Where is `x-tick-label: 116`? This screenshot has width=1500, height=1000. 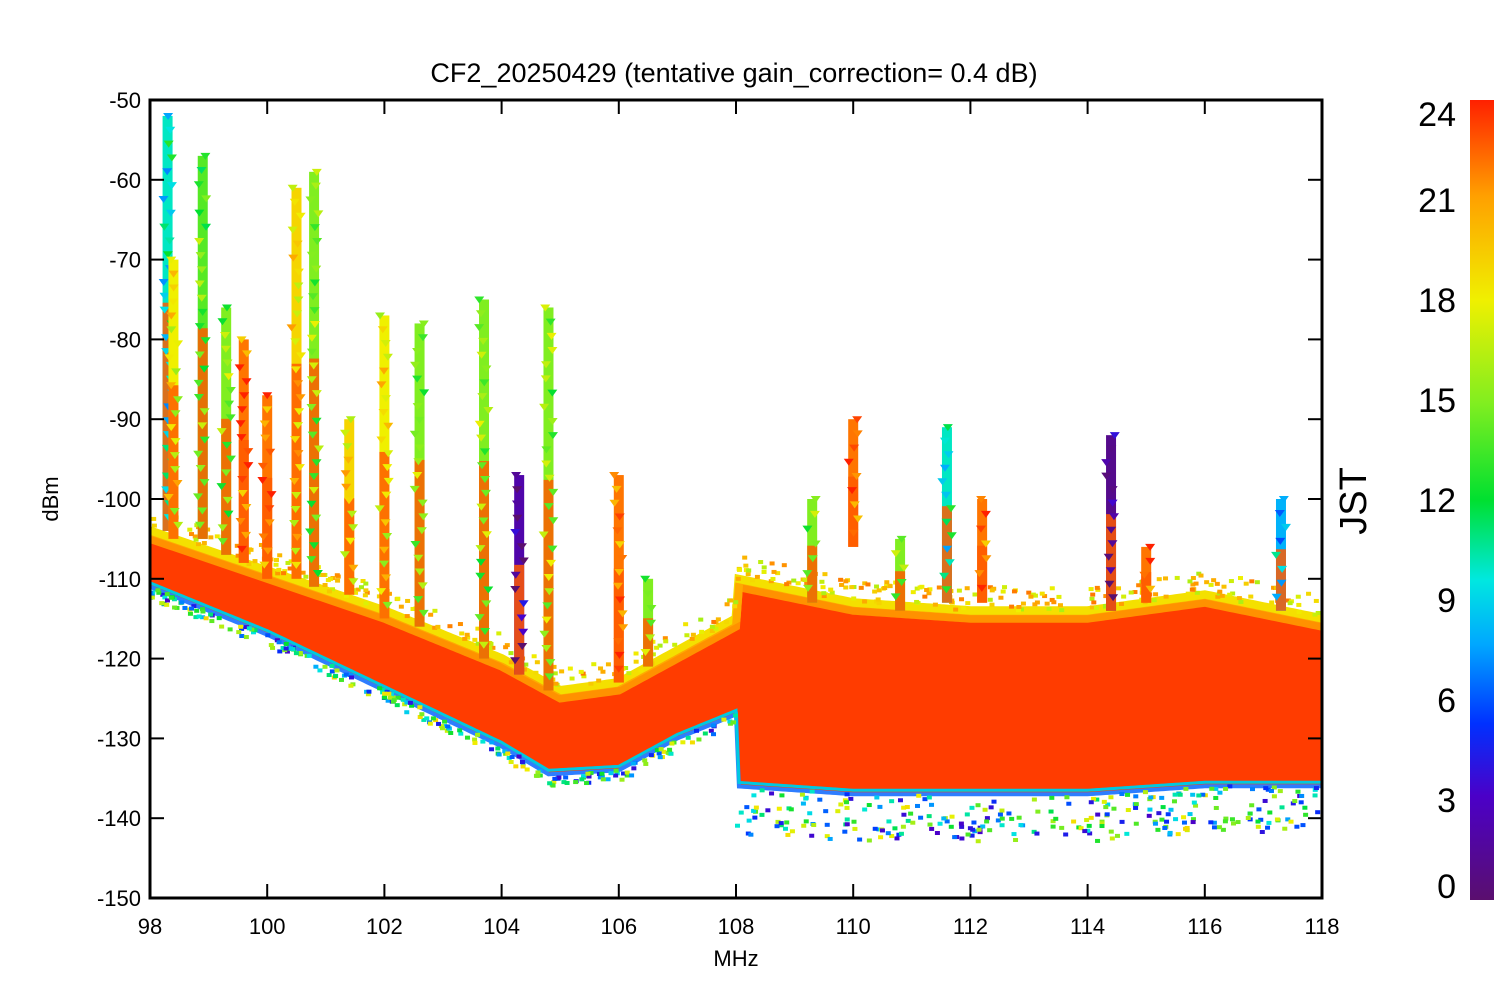 x-tick-label: 116 is located at coordinates (1204, 926).